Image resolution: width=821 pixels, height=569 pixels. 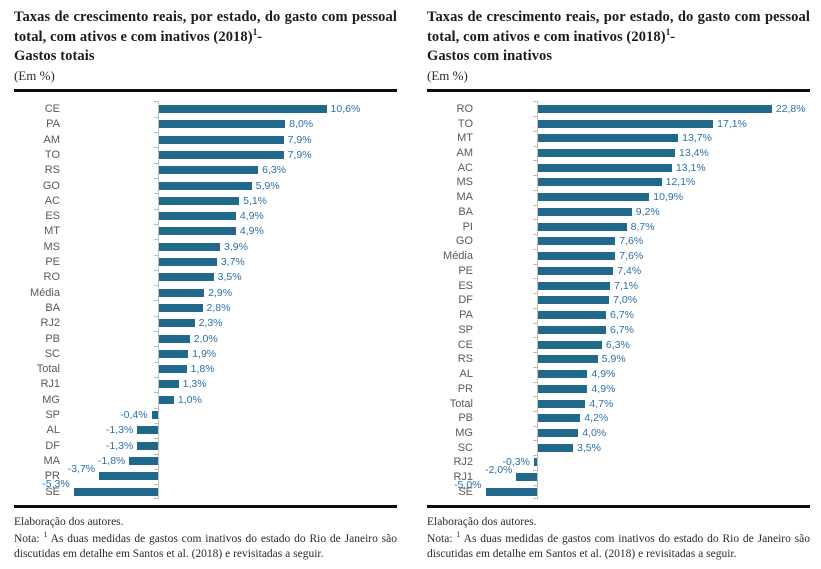 What do you see at coordinates (465, 418) in the screenshot?
I see `category-label: PB` at bounding box center [465, 418].